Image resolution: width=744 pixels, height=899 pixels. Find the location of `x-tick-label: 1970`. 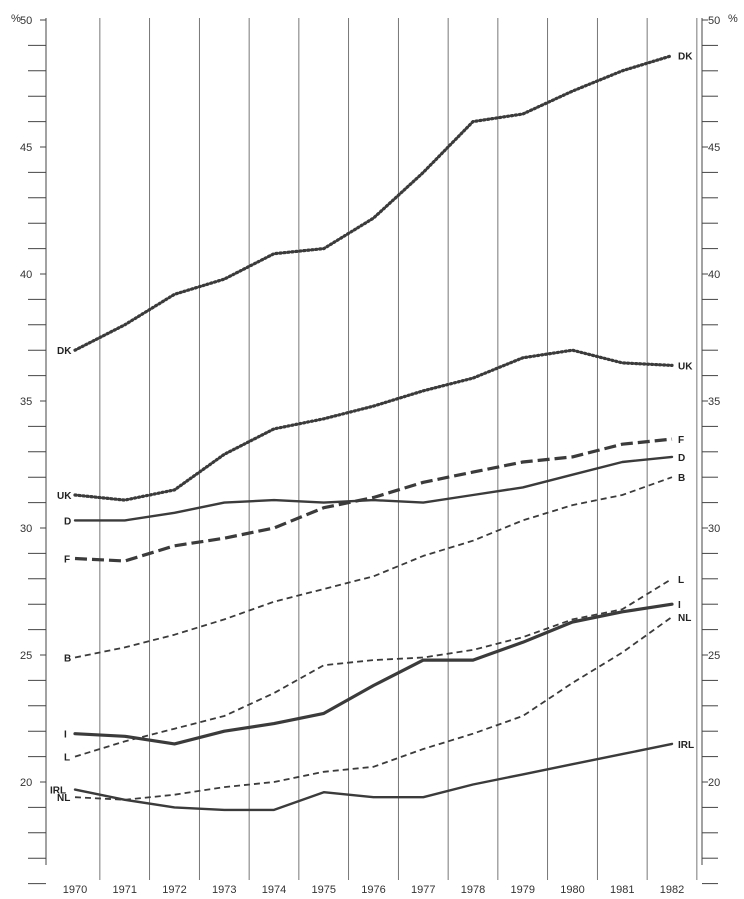

x-tick-label: 1970 is located at coordinates (75, 890).